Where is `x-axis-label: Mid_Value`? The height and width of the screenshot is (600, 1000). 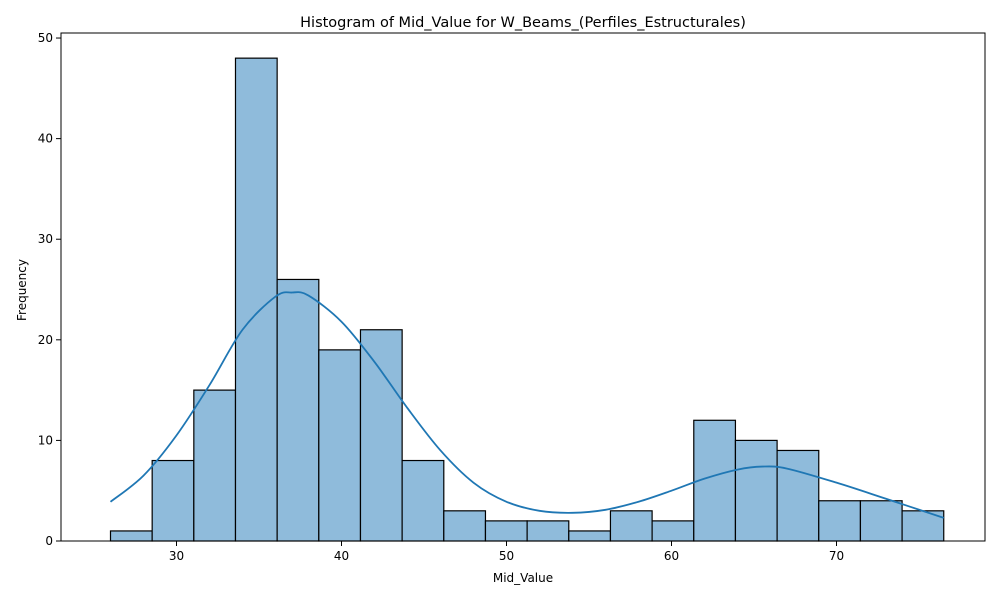
x-axis-label: Mid_Value is located at coordinates (523, 578).